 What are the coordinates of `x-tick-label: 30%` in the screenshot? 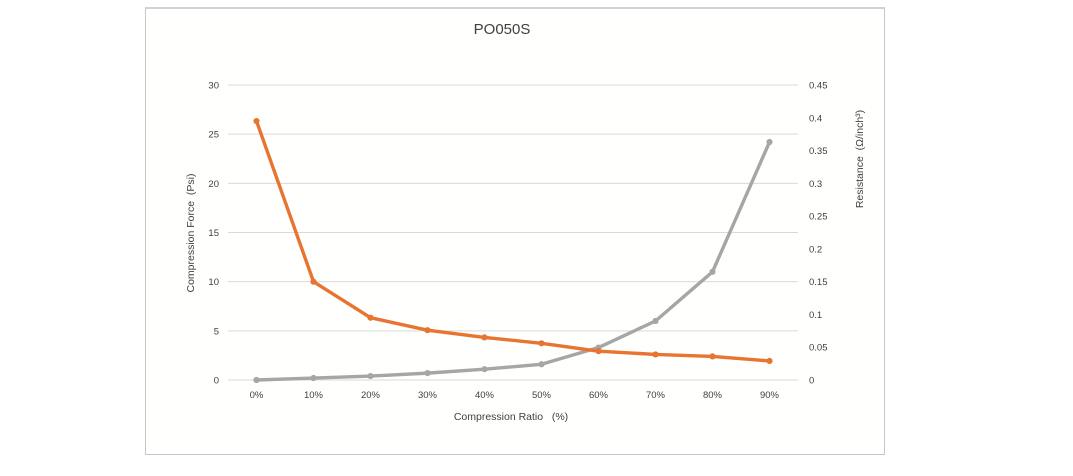 It's located at (428, 395).